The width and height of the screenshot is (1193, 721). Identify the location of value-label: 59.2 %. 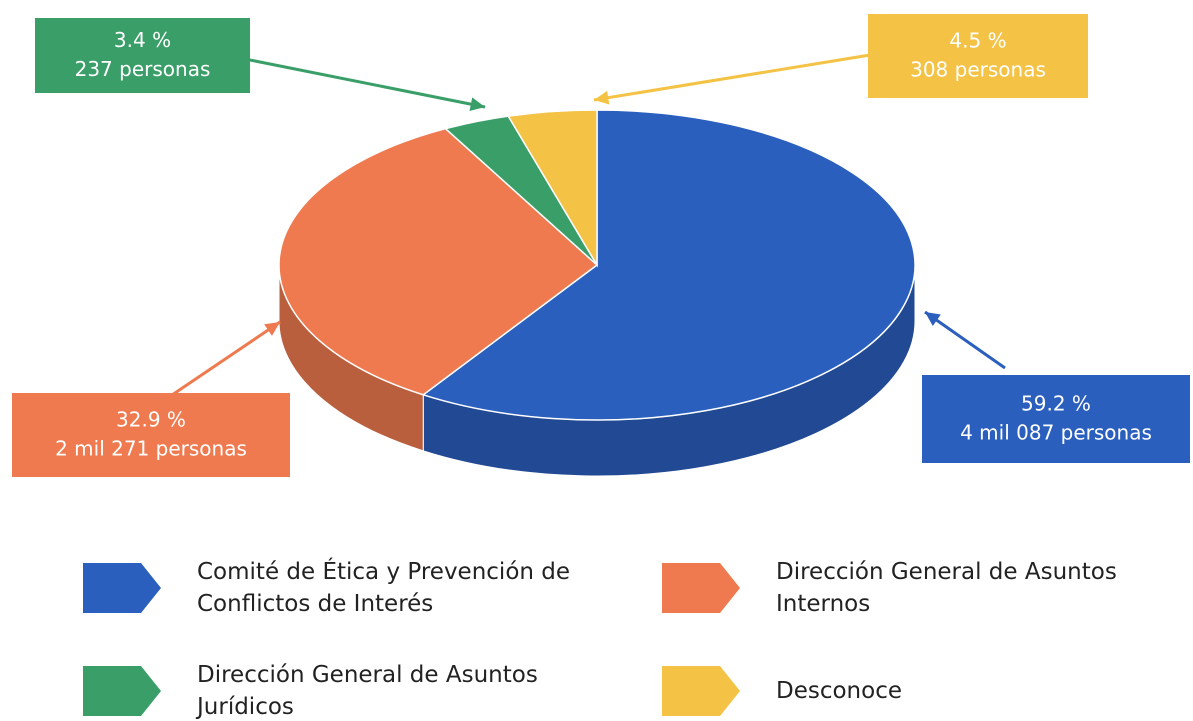
(1056, 404).